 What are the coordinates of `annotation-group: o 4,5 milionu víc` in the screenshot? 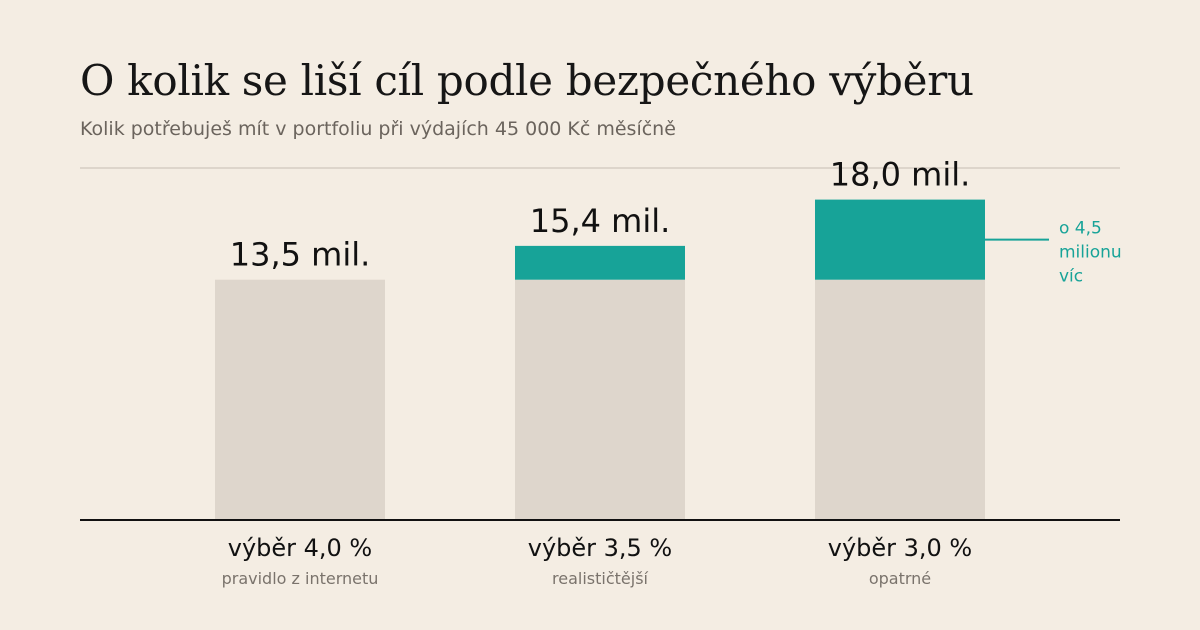 It's located at (1053, 253).